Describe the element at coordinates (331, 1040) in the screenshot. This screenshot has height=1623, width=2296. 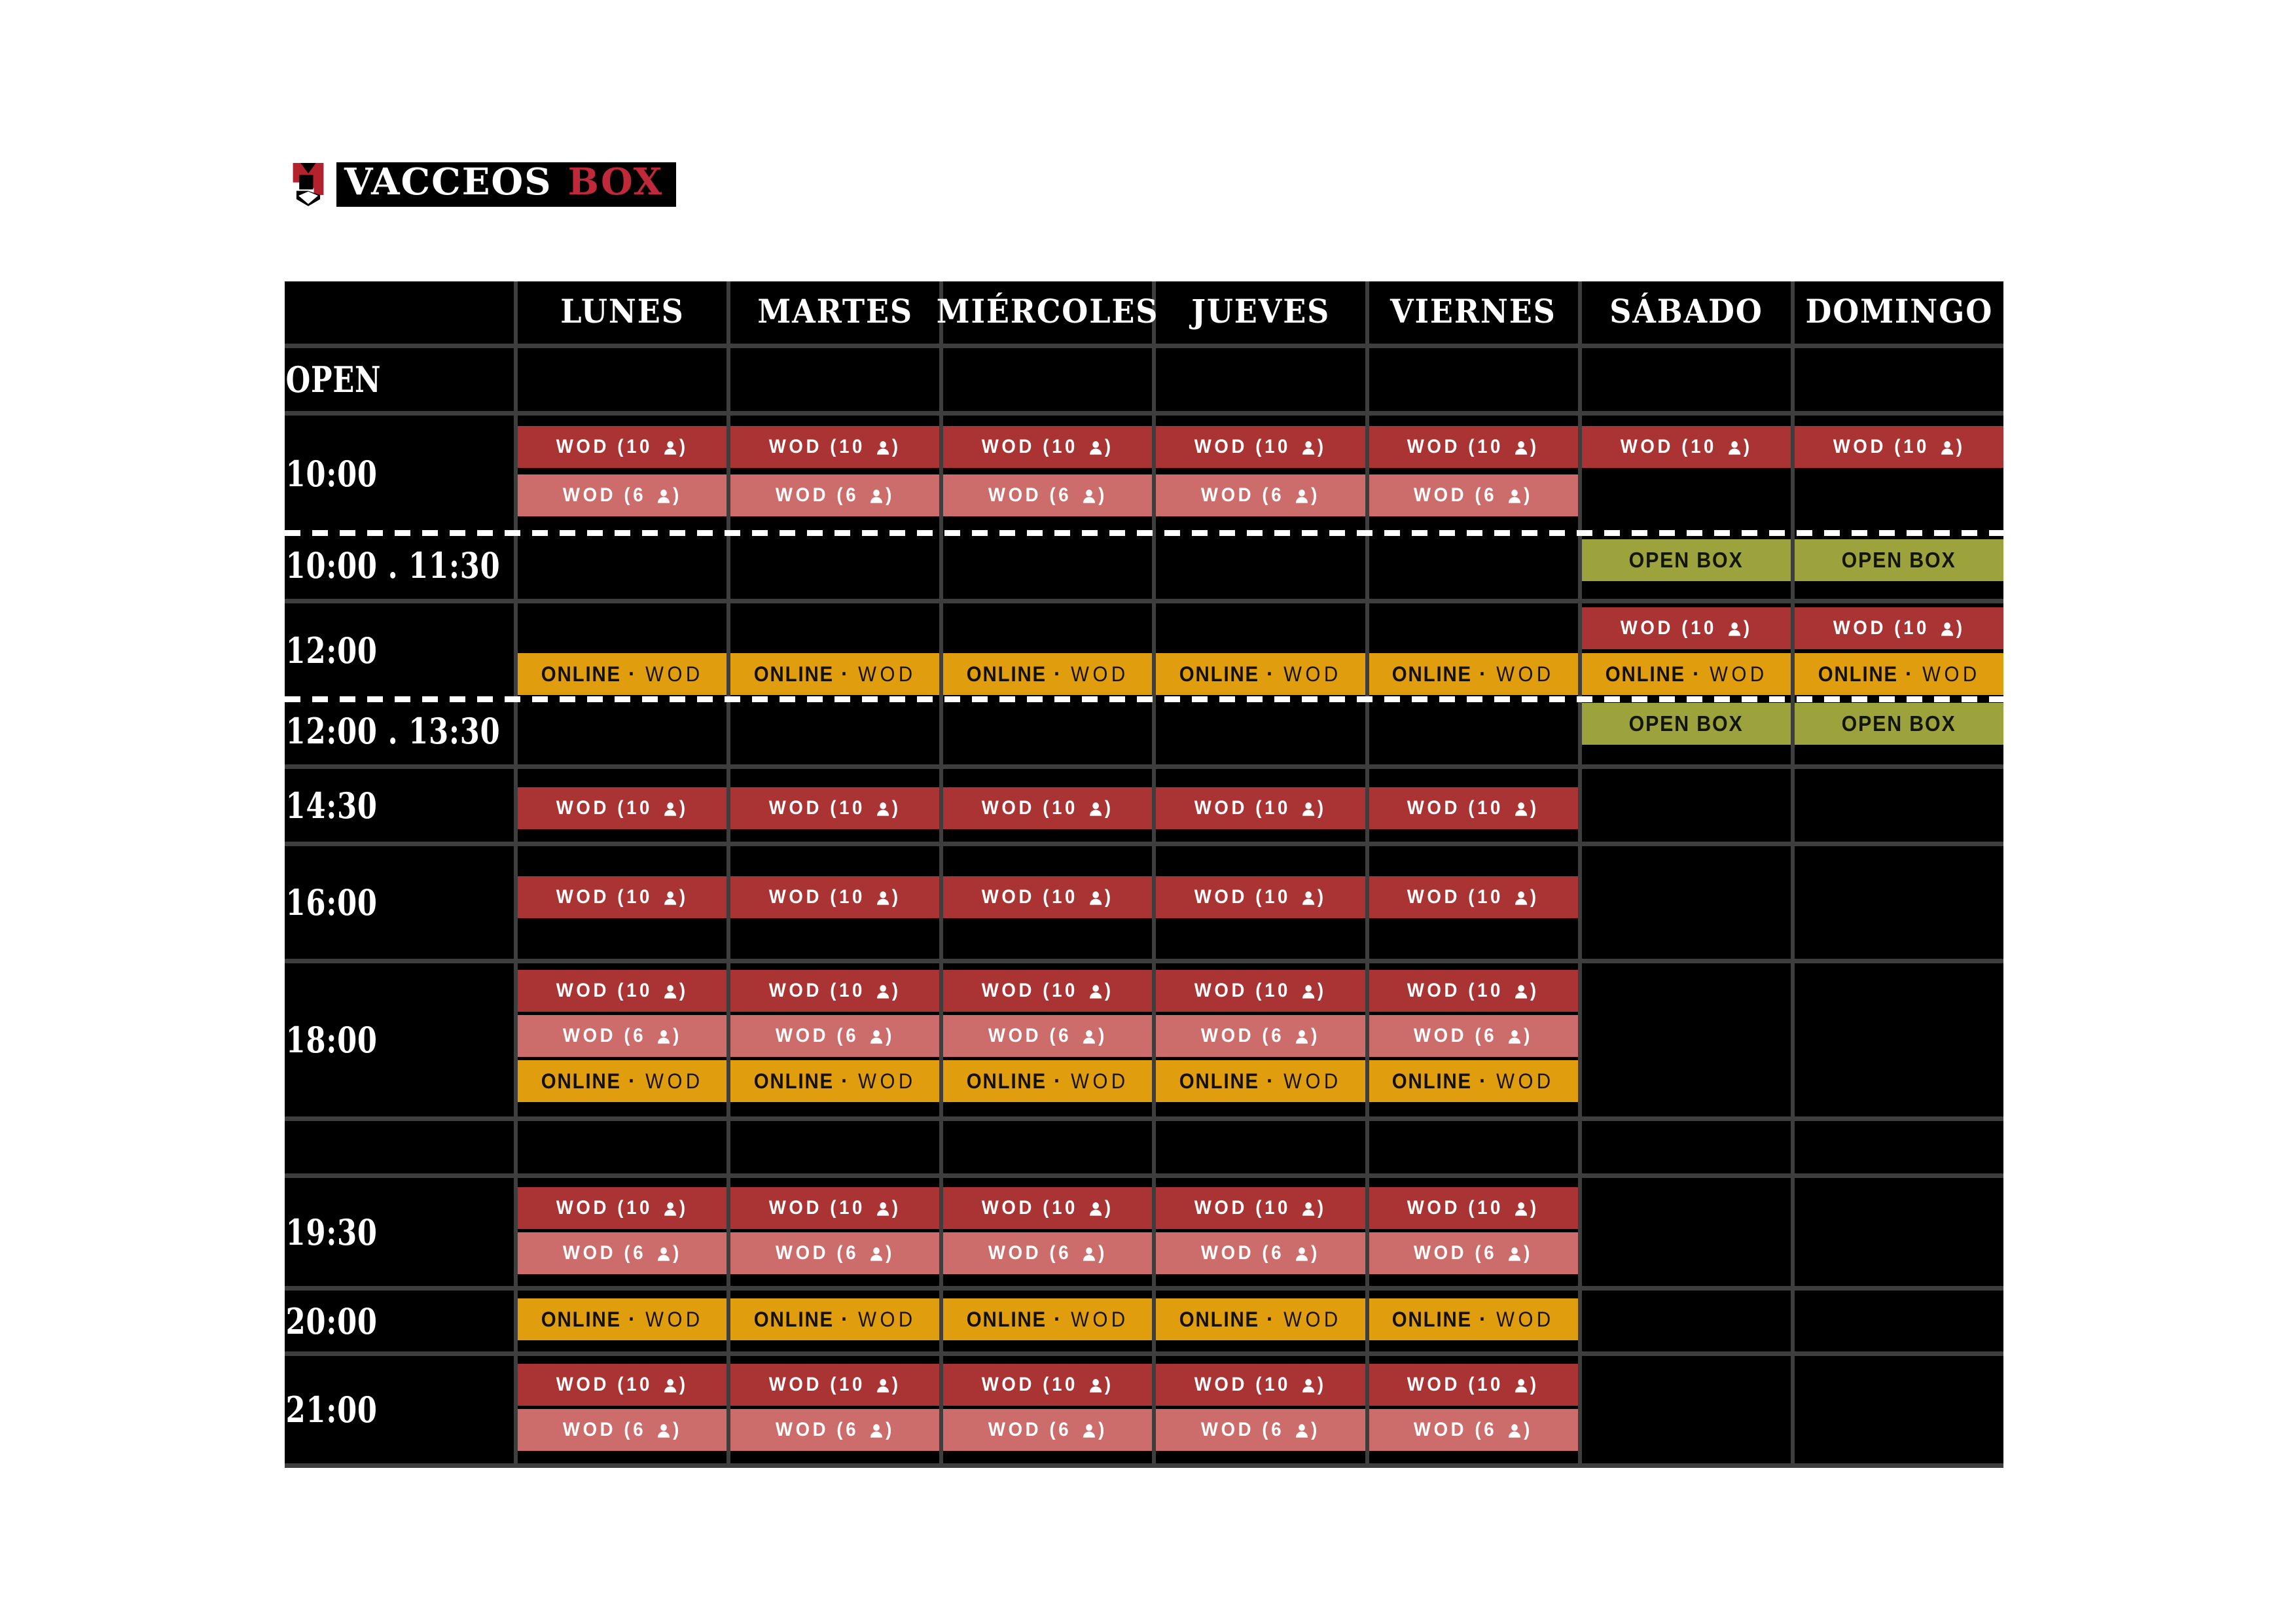
I see `time-label: 18:00` at that location.